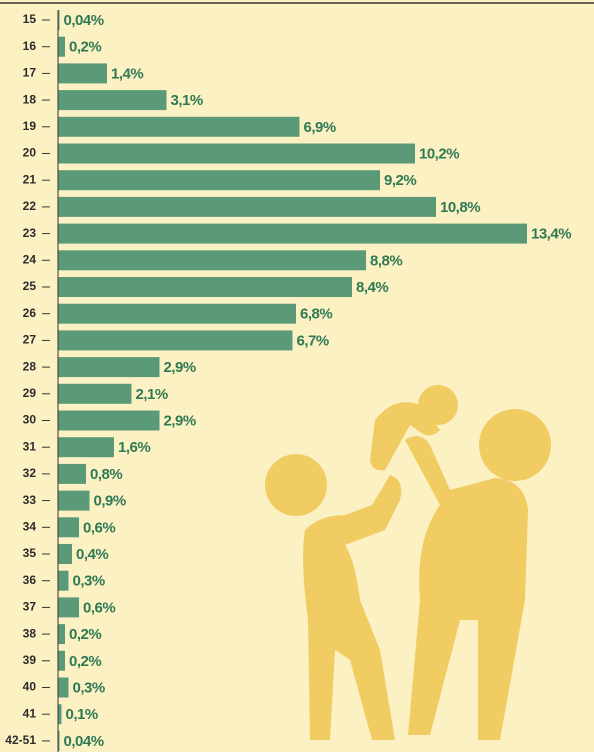 The width and height of the screenshot is (594, 752). I want to click on value-label: 10,8%, so click(460, 207).